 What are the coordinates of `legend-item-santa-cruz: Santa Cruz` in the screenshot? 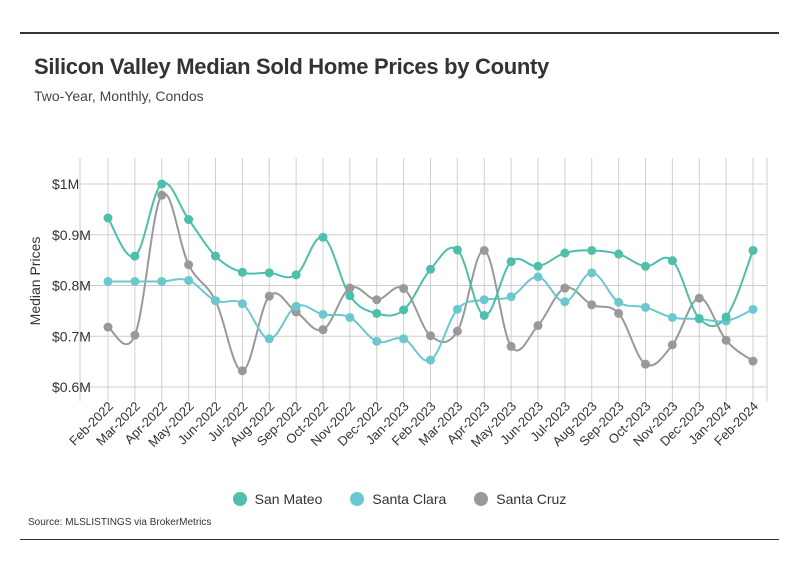 It's located at (520, 499).